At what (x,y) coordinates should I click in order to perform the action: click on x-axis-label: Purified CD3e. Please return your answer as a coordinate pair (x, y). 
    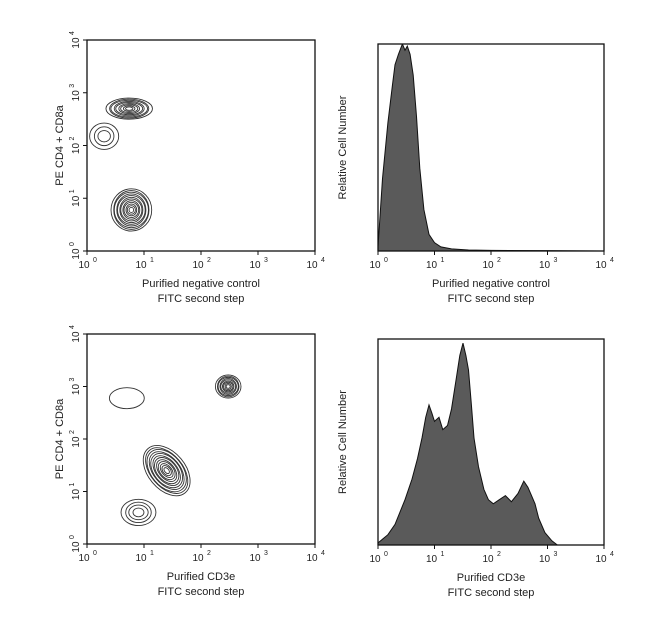
    Looking at the image, I should click on (491, 578).